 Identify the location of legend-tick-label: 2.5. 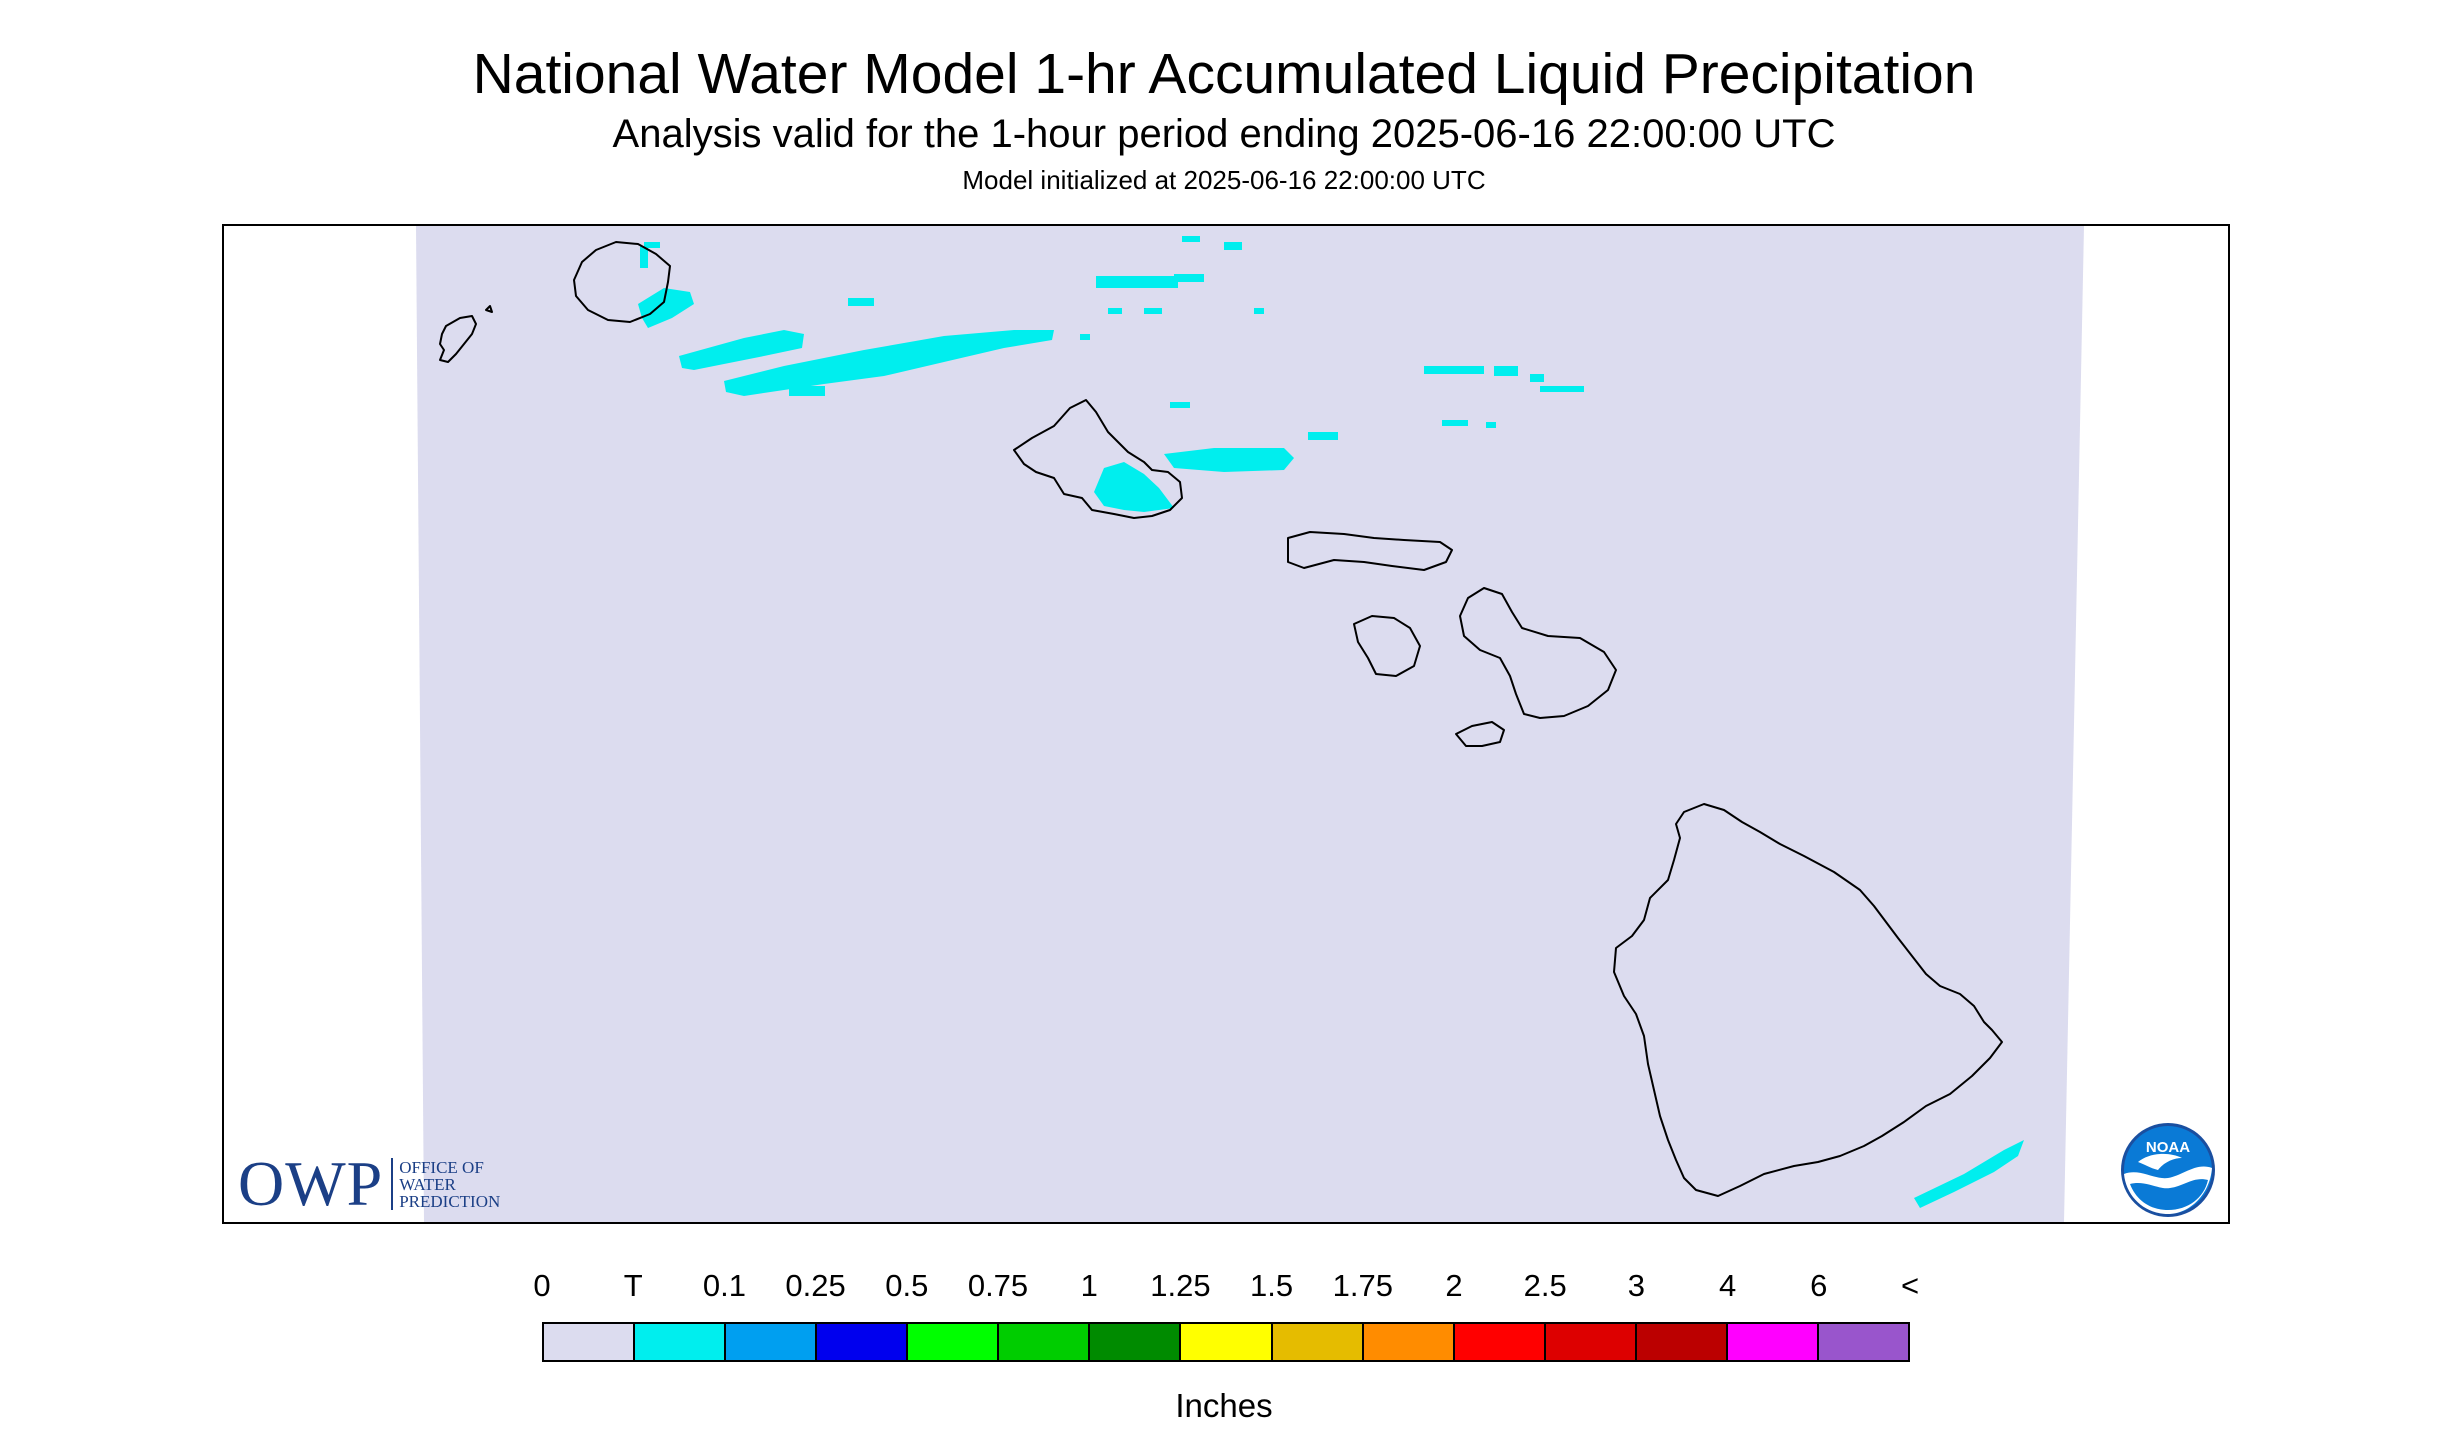
(1545, 1285).